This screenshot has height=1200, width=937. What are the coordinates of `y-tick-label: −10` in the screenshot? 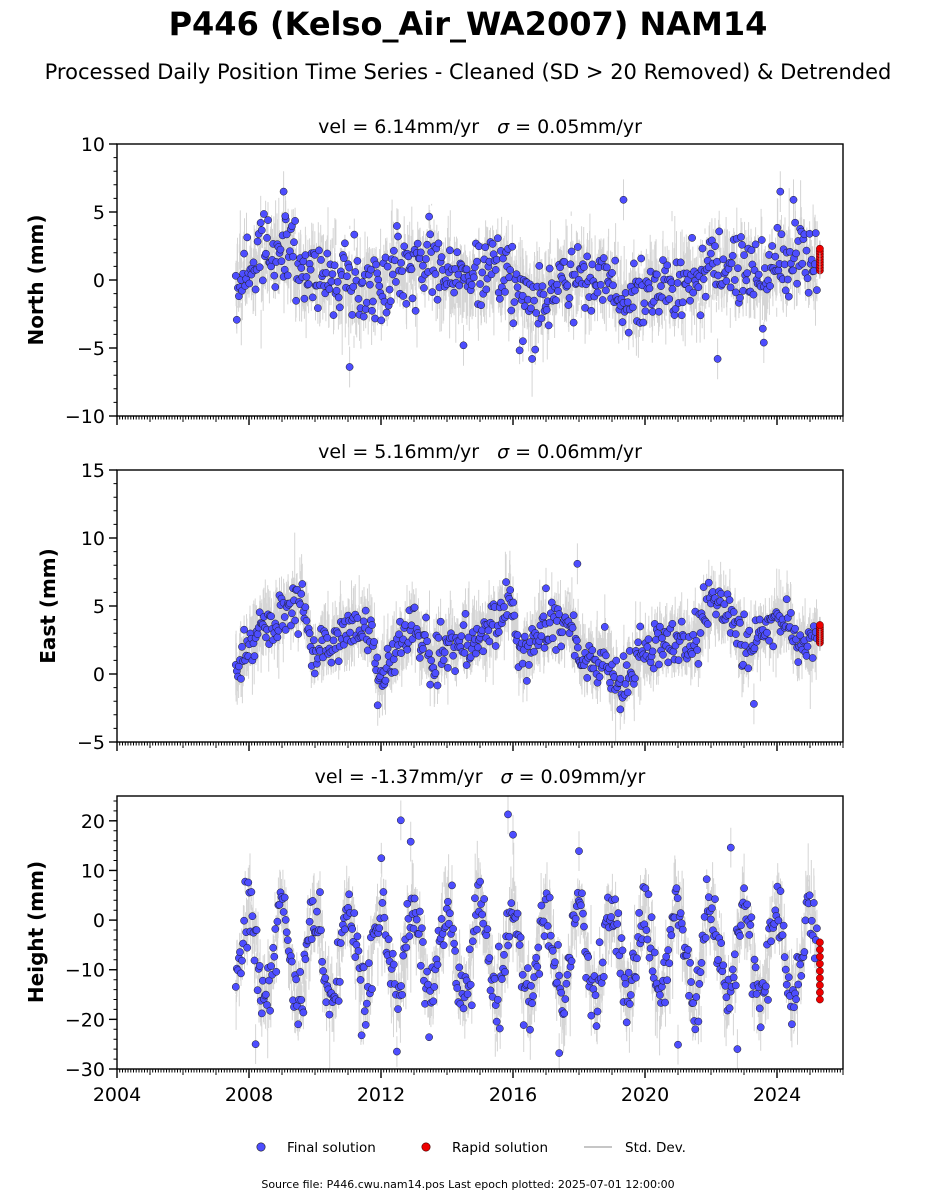 It's located at (85, 971).